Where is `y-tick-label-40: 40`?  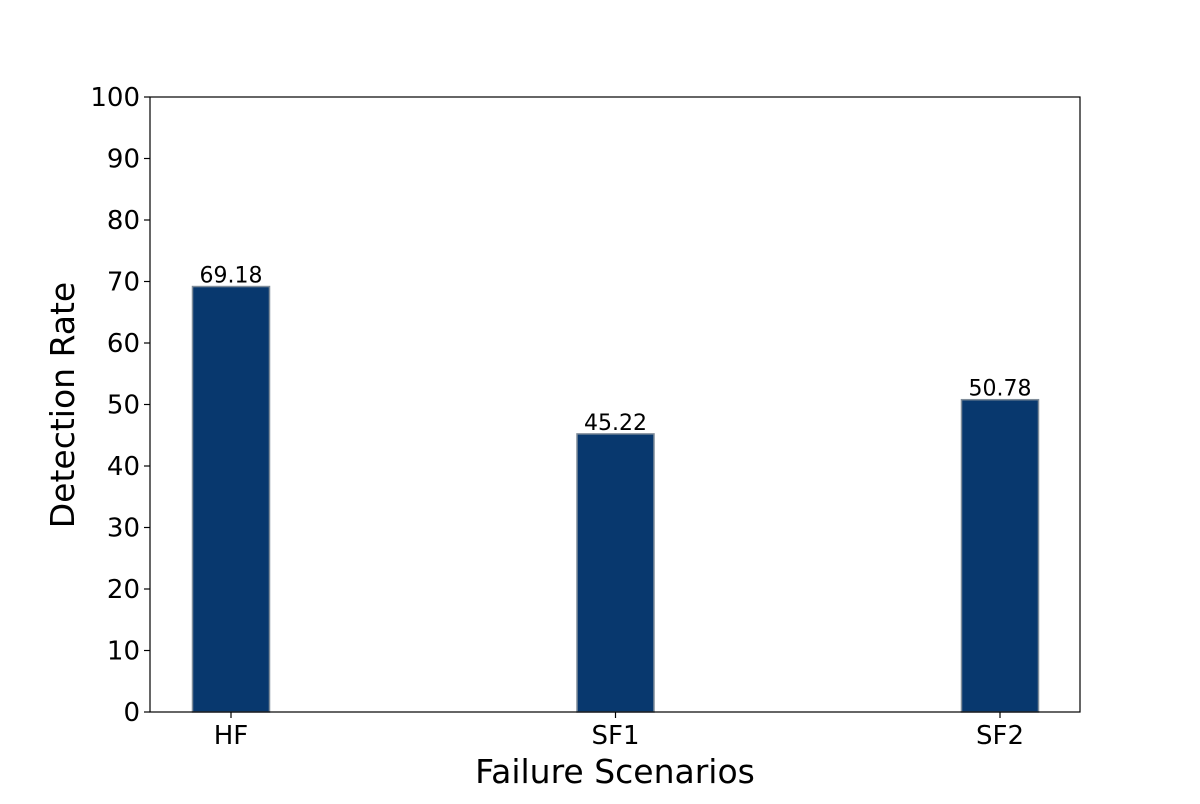 y-tick-label-40: 40 is located at coordinates (123, 467).